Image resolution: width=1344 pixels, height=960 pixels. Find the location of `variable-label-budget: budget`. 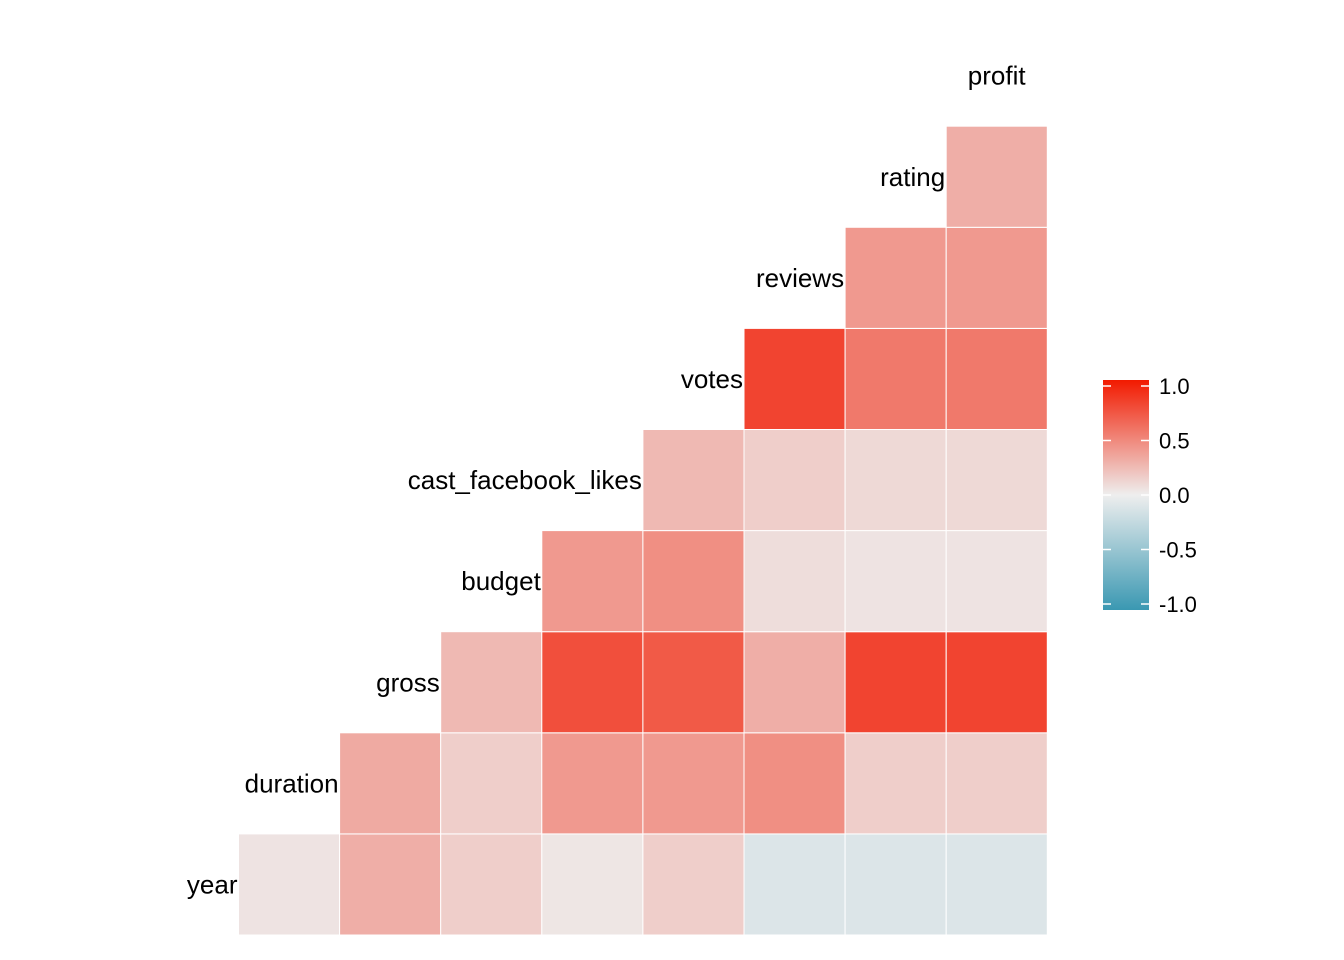

variable-label-budget: budget is located at coordinates (501, 581).